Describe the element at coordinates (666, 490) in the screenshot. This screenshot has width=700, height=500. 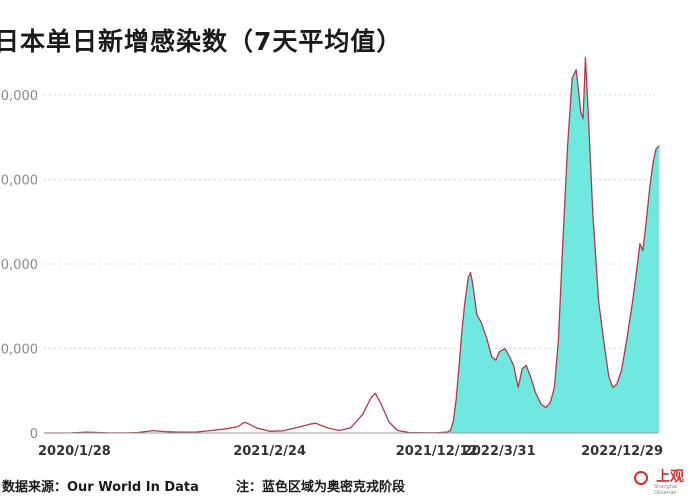
I see `logo-subtext: Shanghai Observer` at that location.